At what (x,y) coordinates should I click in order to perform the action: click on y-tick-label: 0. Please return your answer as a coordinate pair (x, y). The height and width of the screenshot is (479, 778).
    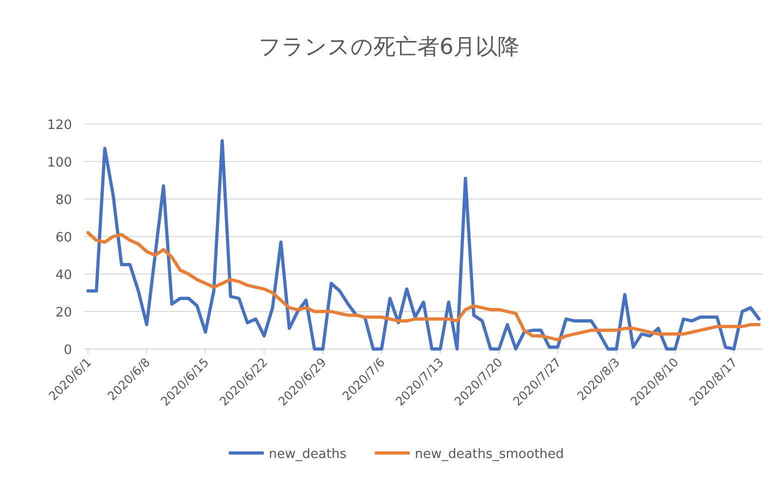
    Looking at the image, I should click on (68, 350).